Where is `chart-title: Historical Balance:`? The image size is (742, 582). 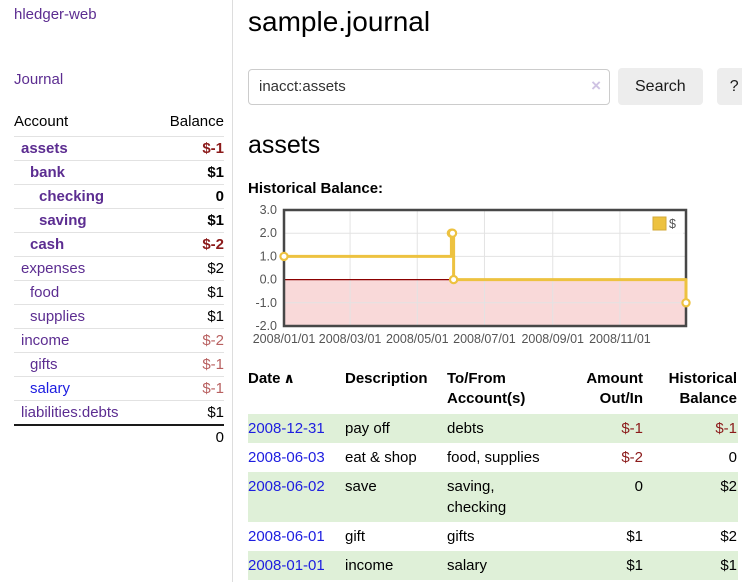 chart-title: Historical Balance: is located at coordinates (316, 188).